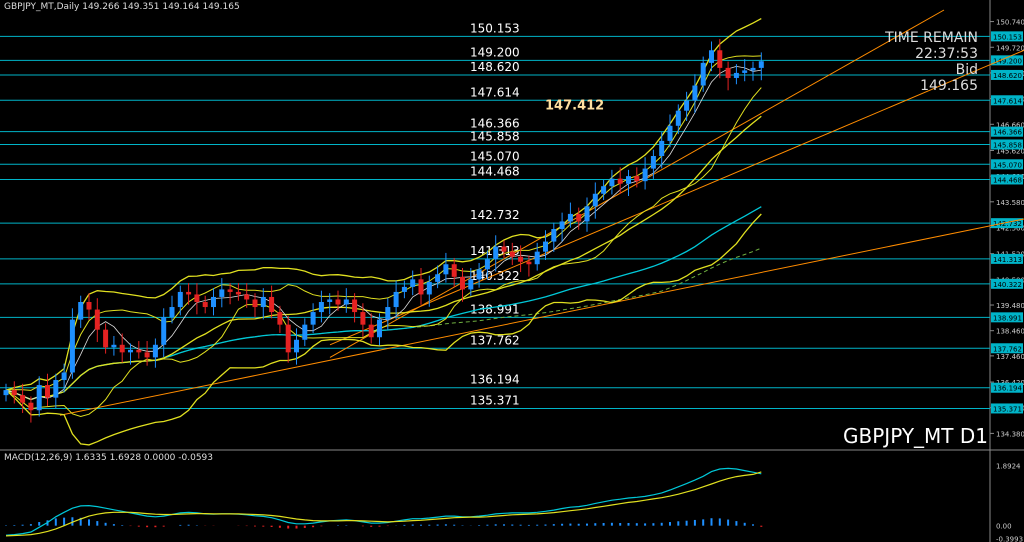 The height and width of the screenshot is (542, 1024). What do you see at coordinates (1009, 538) in the screenshot?
I see `macd-tick-label: -0.3993` at bounding box center [1009, 538].